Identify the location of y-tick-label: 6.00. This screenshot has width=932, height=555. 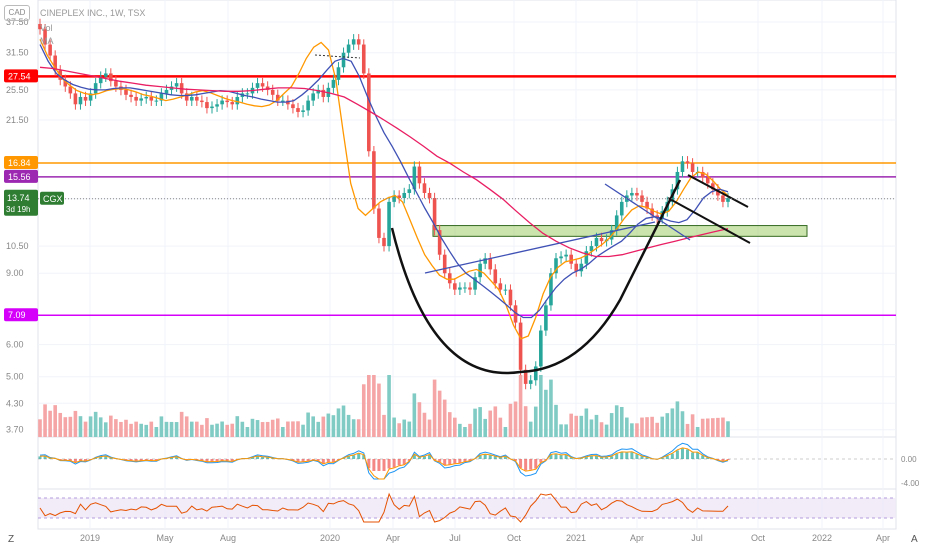
(15, 345).